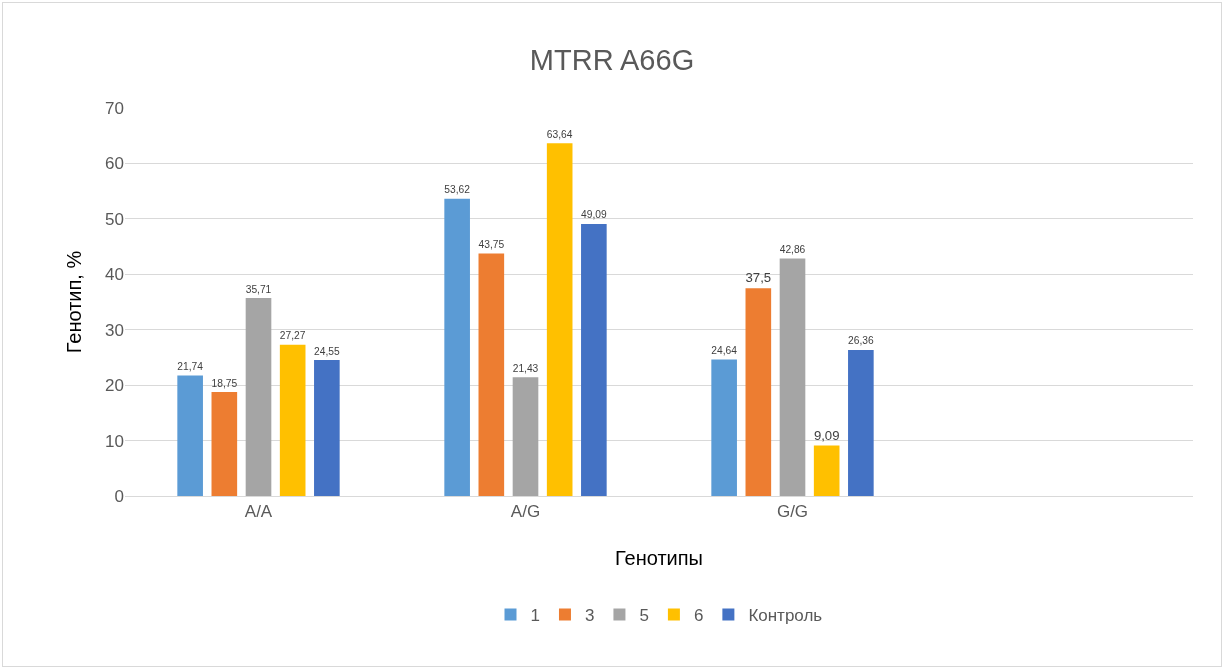 This screenshot has height=669, width=1224. I want to click on data-label: 24,64, so click(724, 351).